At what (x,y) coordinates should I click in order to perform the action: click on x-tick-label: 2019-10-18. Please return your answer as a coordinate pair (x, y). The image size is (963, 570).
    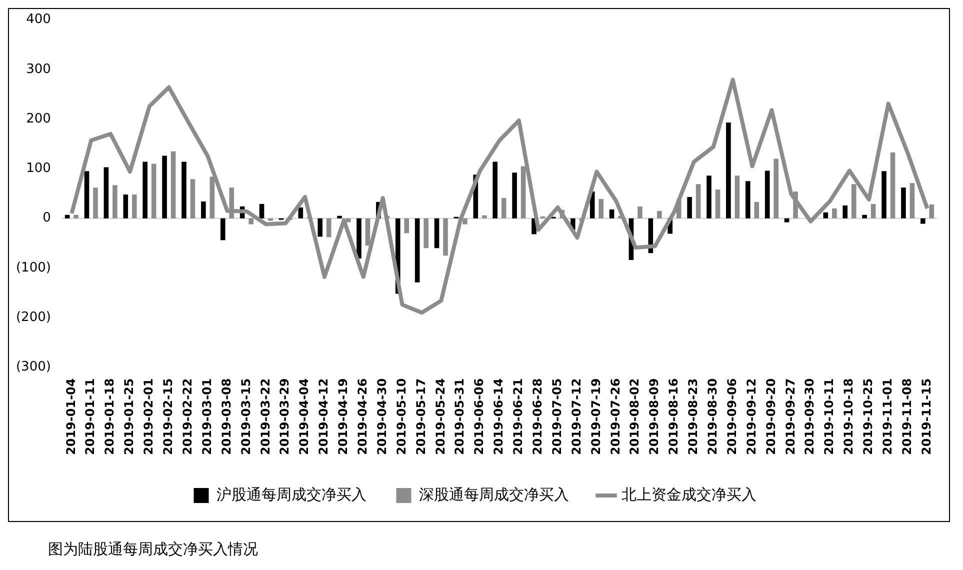
    Looking at the image, I should click on (849, 417).